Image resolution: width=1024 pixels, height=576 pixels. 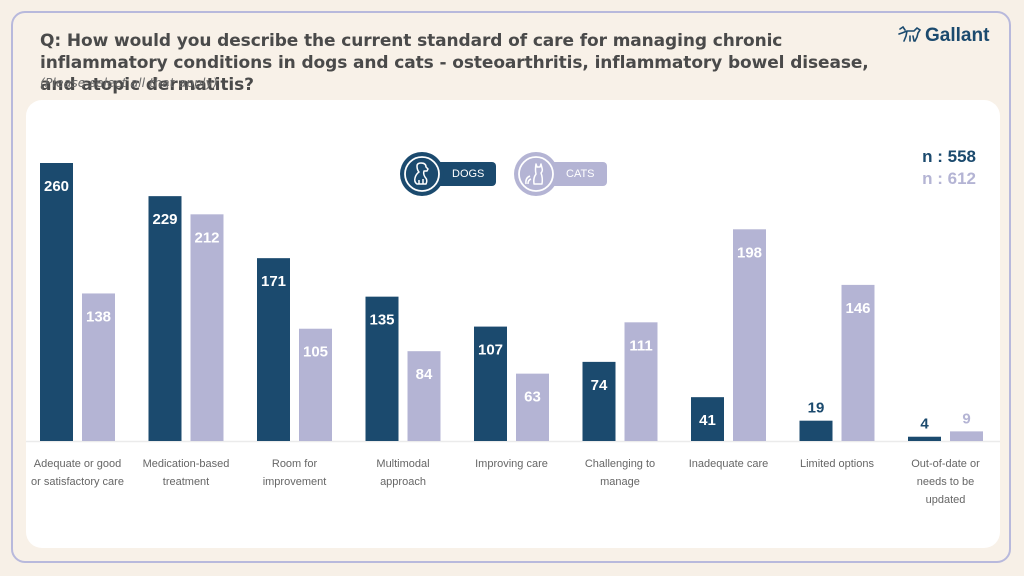 I want to click on legend-dogs: DOGS, so click(x=448, y=174).